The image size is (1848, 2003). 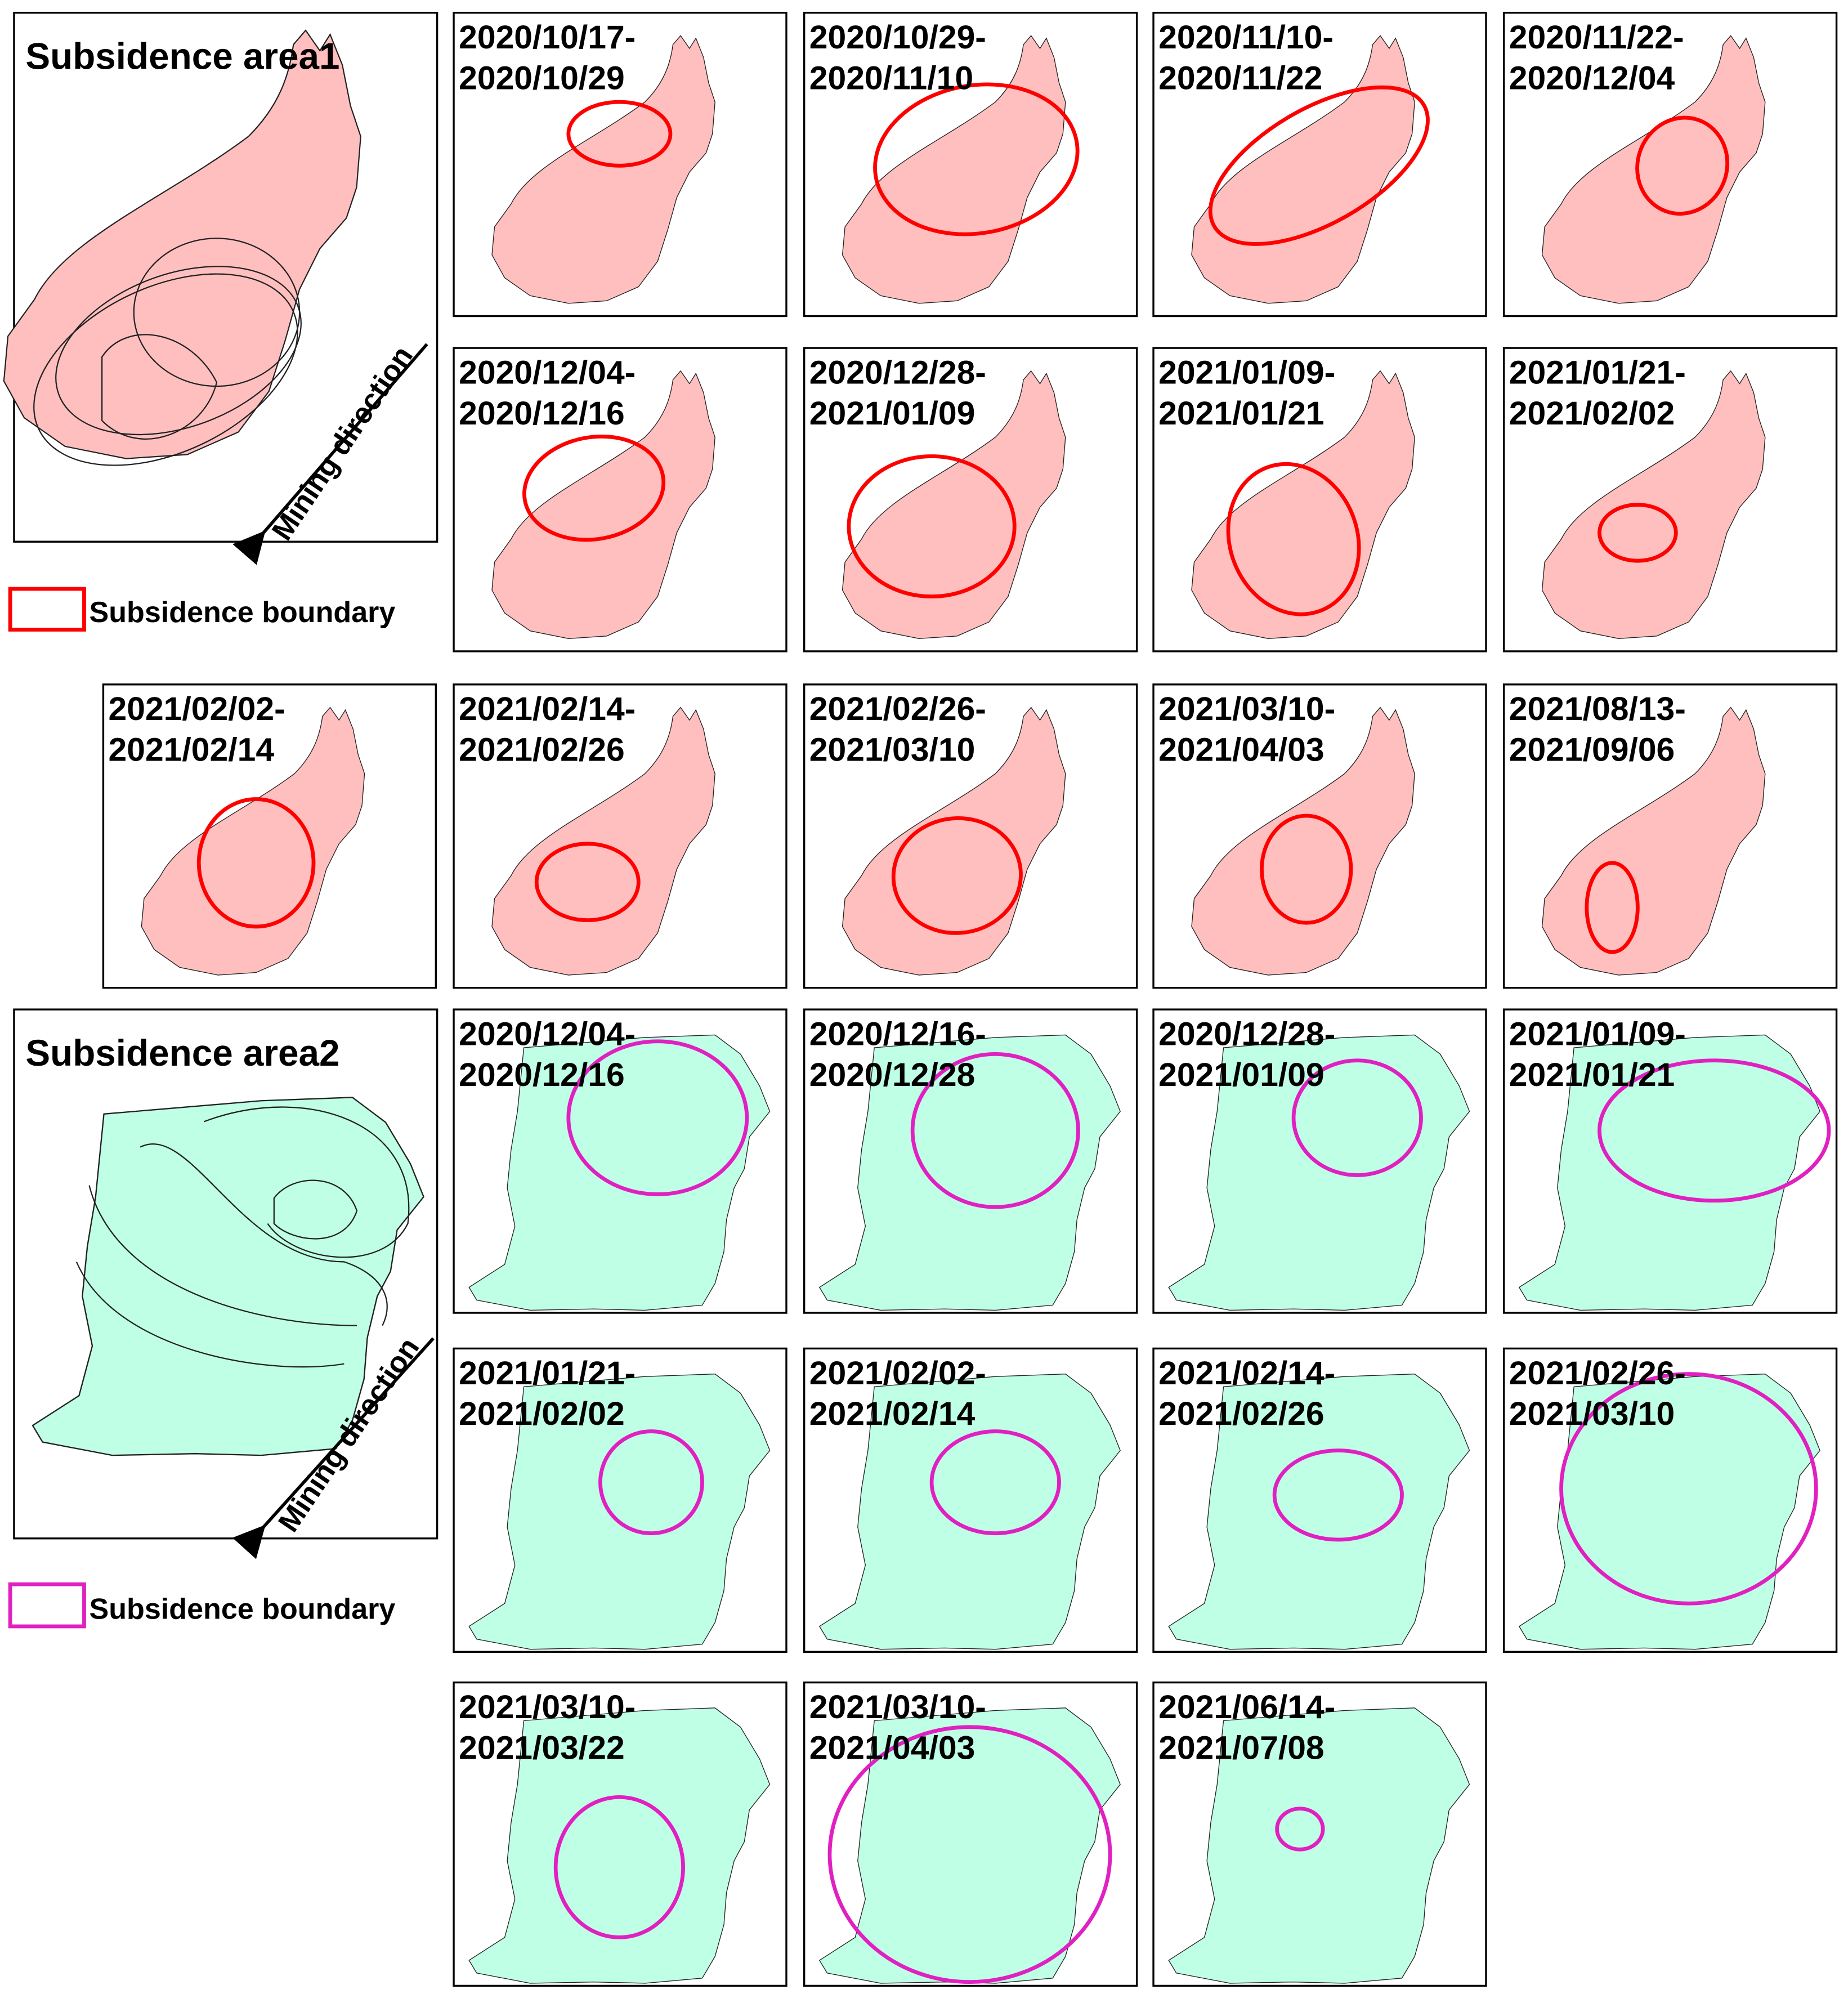 What do you see at coordinates (1592, 750) in the screenshot?
I see `date-end: 2021/09/06` at bounding box center [1592, 750].